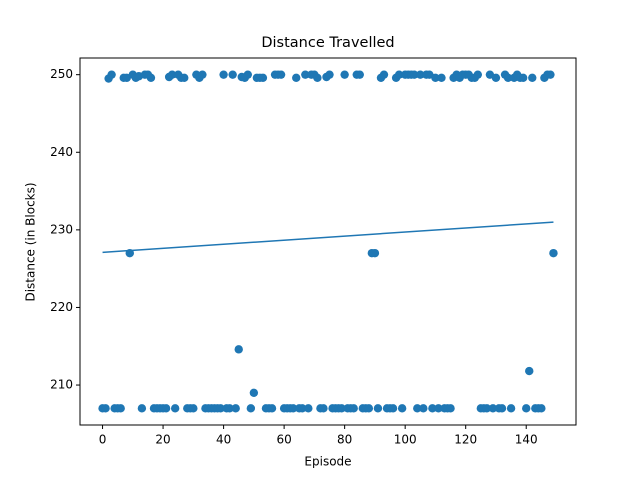 The width and height of the screenshot is (640, 480). Describe the element at coordinates (162, 440) in the screenshot. I see `x-tick-label: 20` at that location.